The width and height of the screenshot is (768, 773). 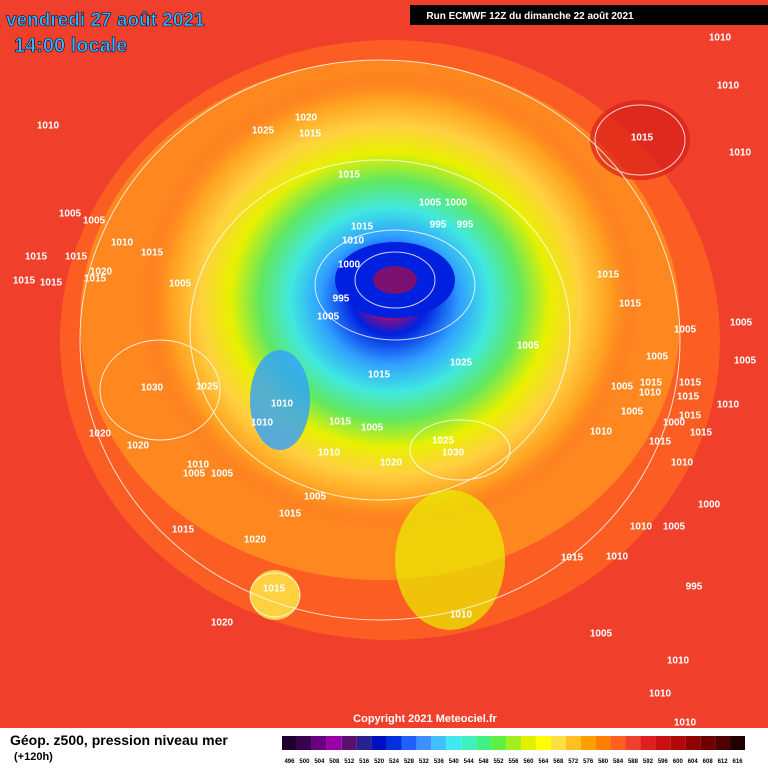 What do you see at coordinates (648, 762) in the screenshot?
I see `scale-label: 592` at bounding box center [648, 762].